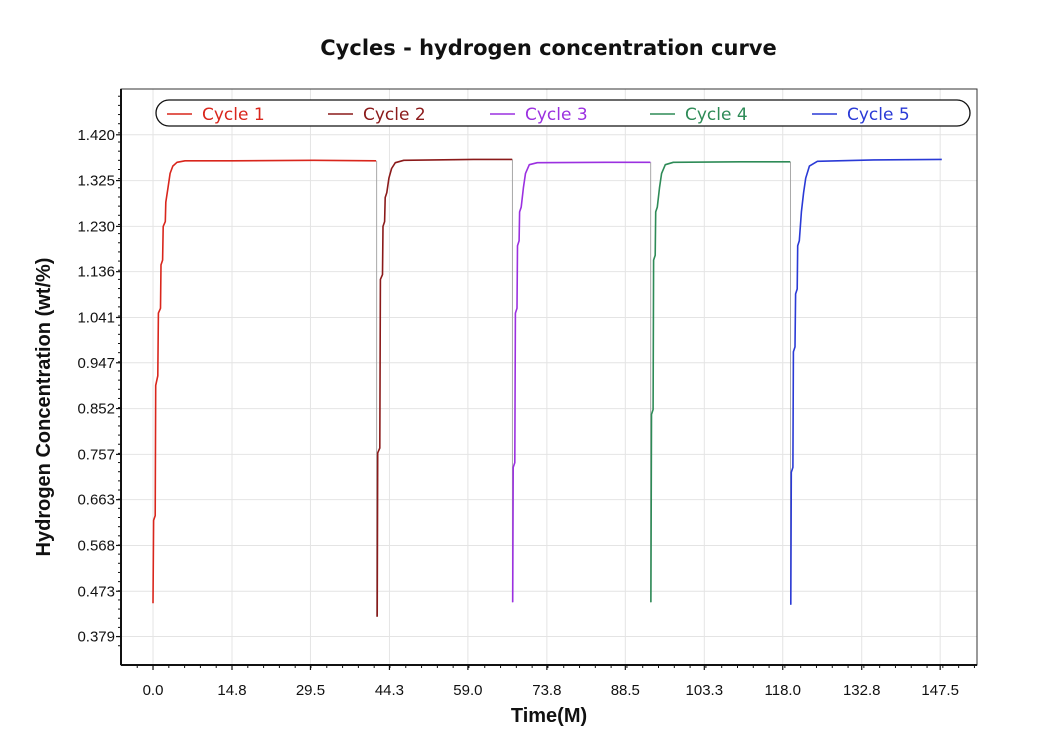 This screenshot has width=1037, height=749. What do you see at coordinates (862, 690) in the screenshot?
I see `x-tick-label: 132.8` at bounding box center [862, 690].